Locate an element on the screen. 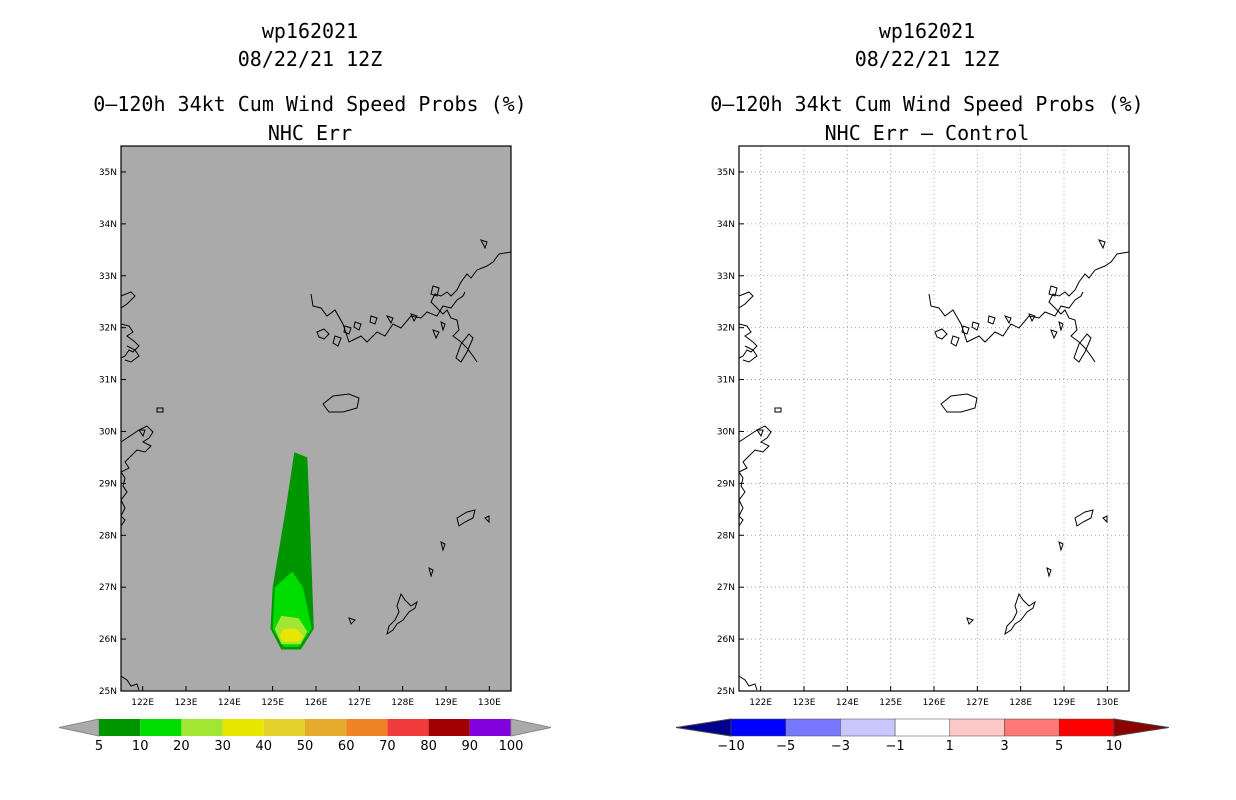 The height and width of the screenshot is (800, 1236). colorbar-label: 3 is located at coordinates (1004, 746).